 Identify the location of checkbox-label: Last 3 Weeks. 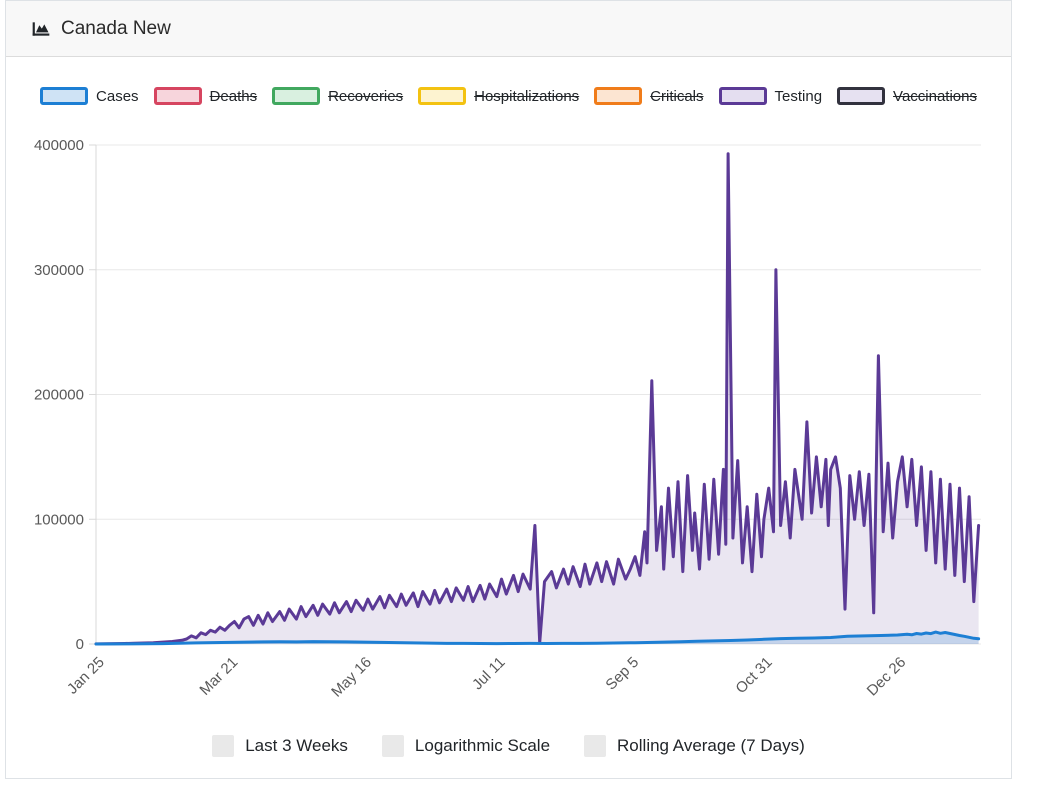
(296, 745).